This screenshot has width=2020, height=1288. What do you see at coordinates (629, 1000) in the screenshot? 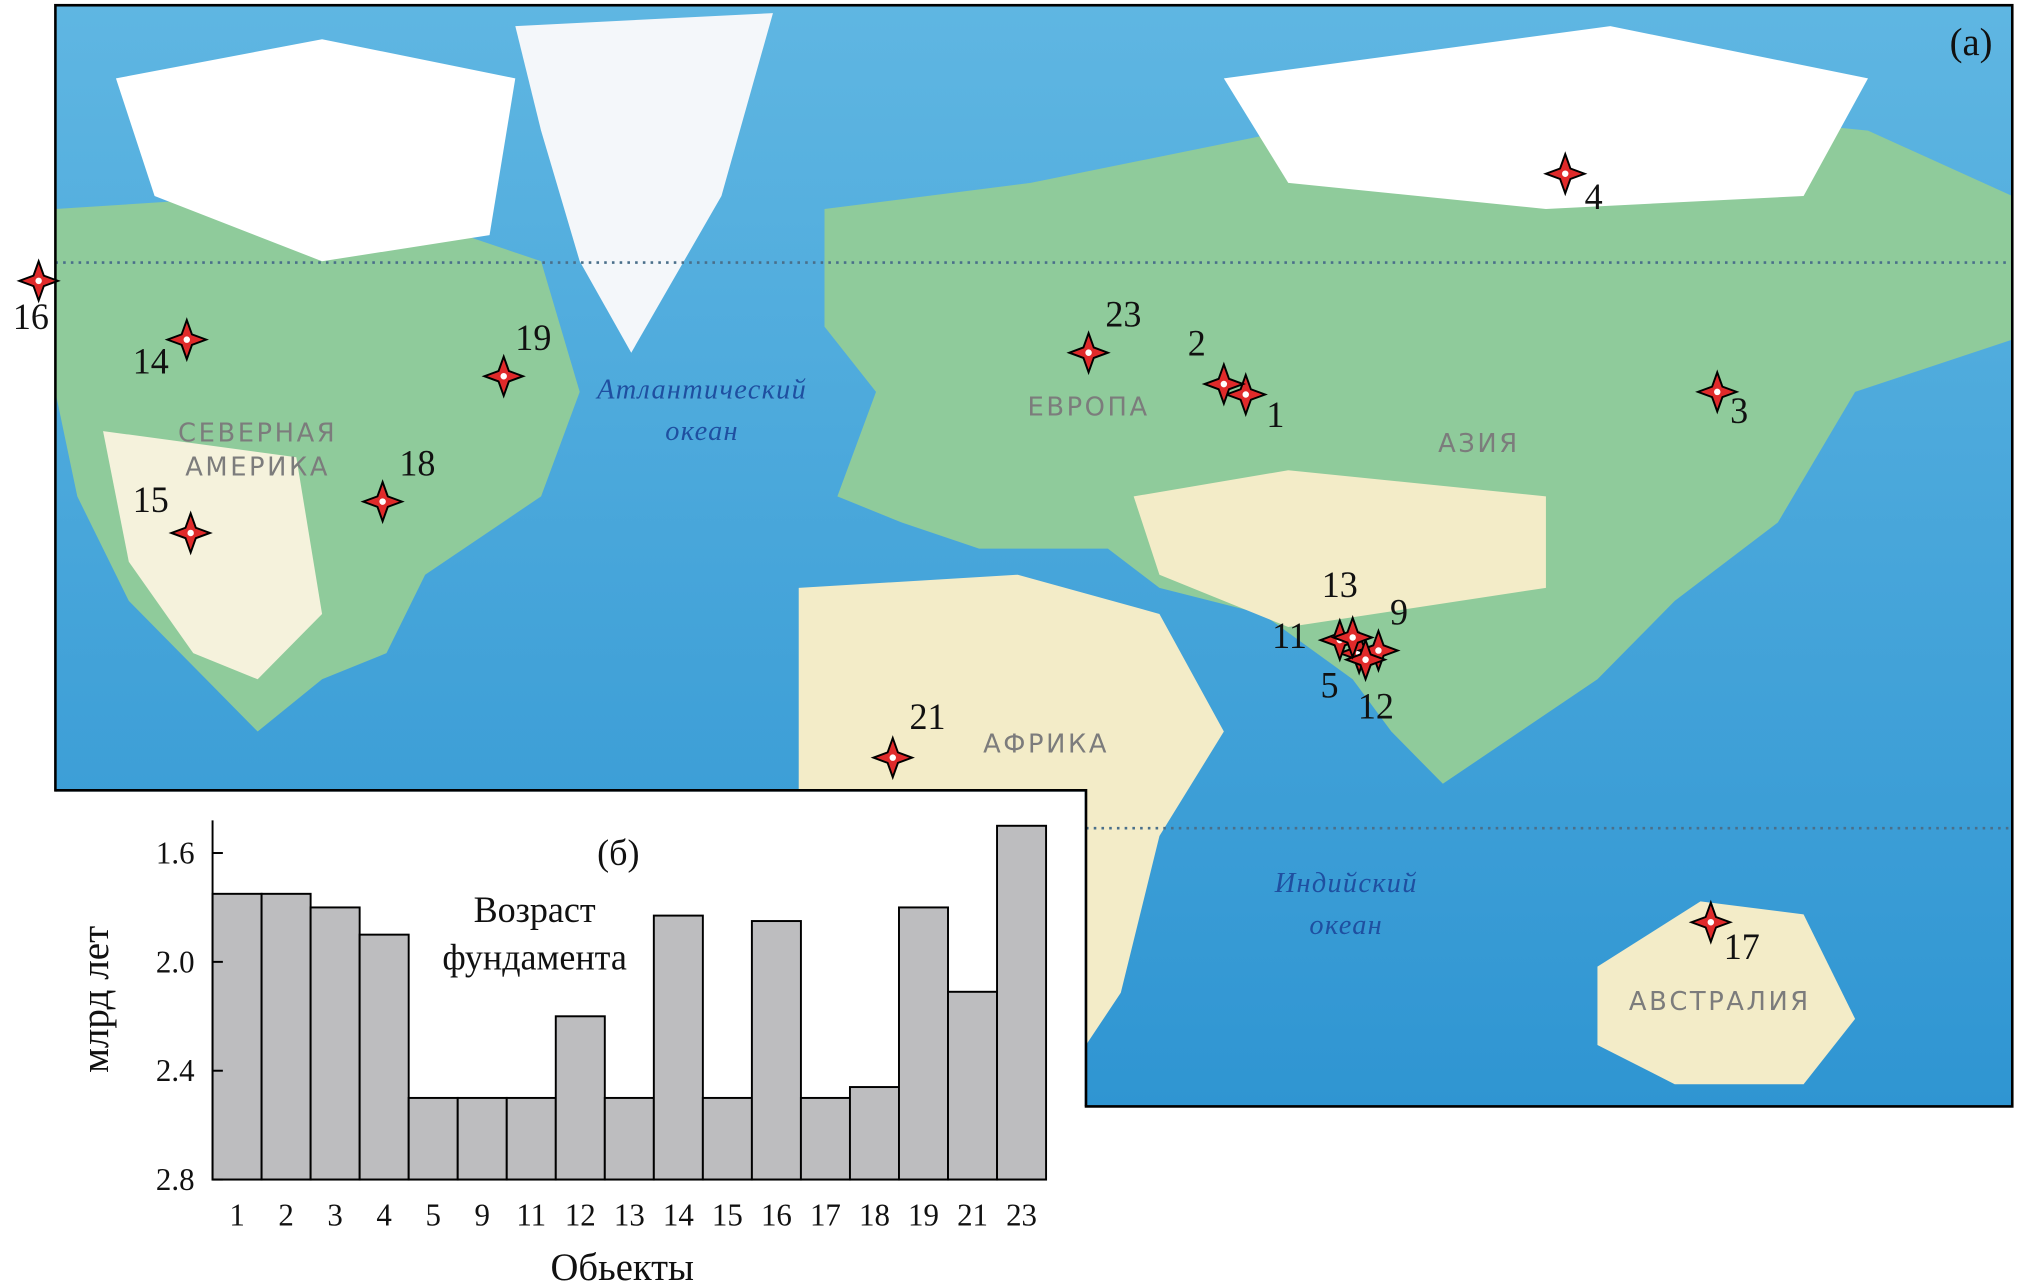
I see `axis` at bounding box center [629, 1000].